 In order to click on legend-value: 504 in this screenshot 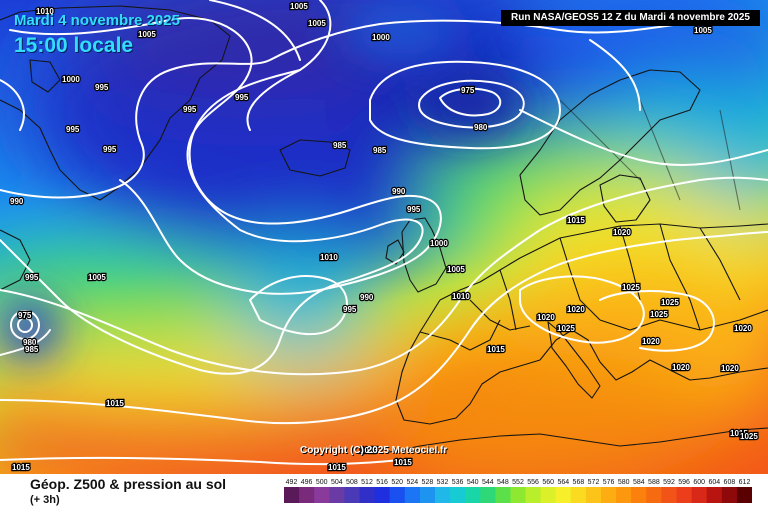, I will do `click(337, 482)`.